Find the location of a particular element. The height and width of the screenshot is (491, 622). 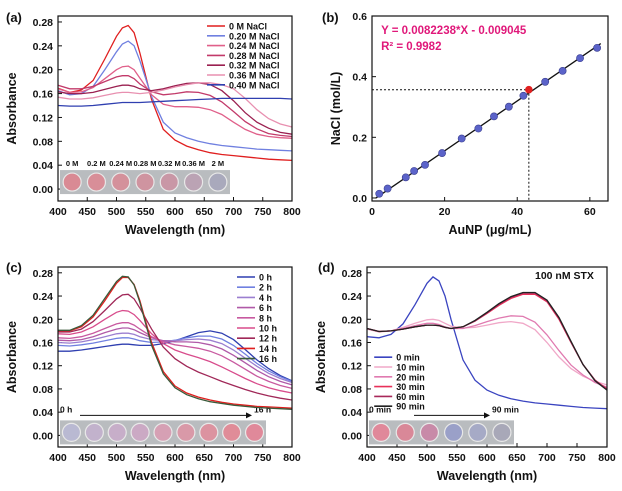

inset-label: 90 min is located at coordinates (505, 409).